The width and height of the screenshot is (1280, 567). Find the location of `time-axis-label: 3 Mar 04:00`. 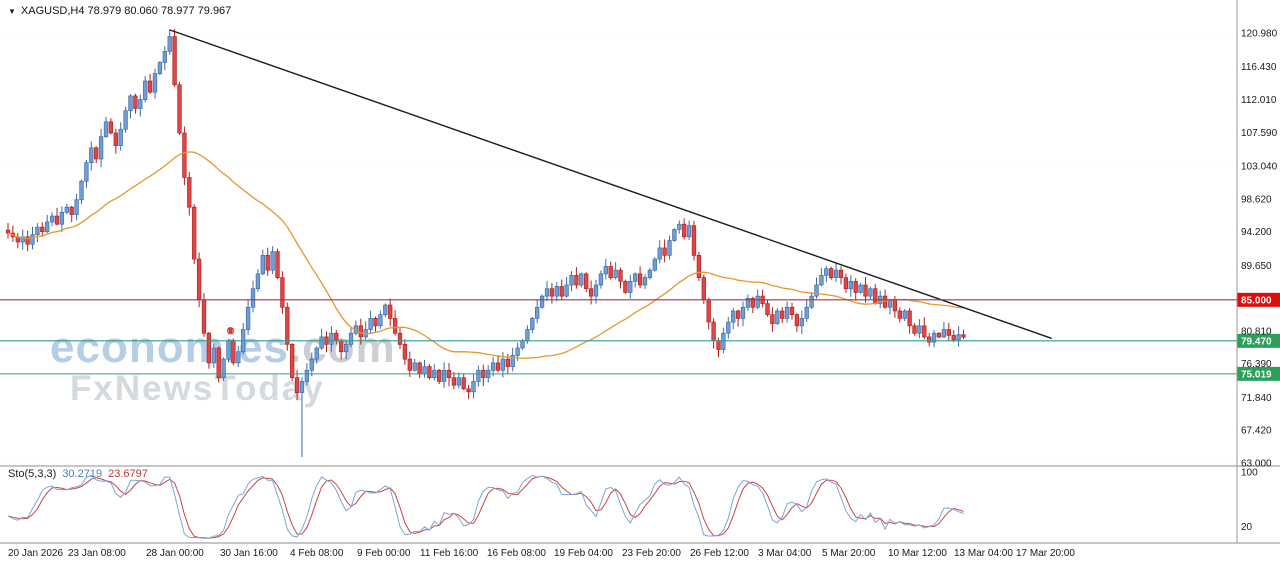

time-axis-label: 3 Mar 04:00 is located at coordinates (785, 553).